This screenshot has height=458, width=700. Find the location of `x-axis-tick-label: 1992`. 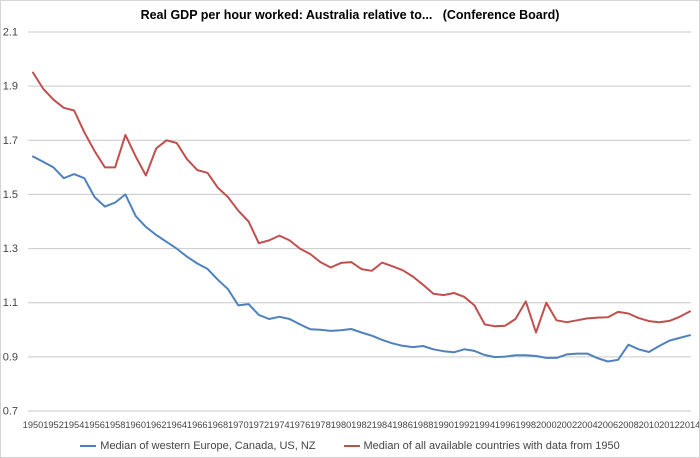

x-axis-tick-label: 1992 is located at coordinates (464, 425).